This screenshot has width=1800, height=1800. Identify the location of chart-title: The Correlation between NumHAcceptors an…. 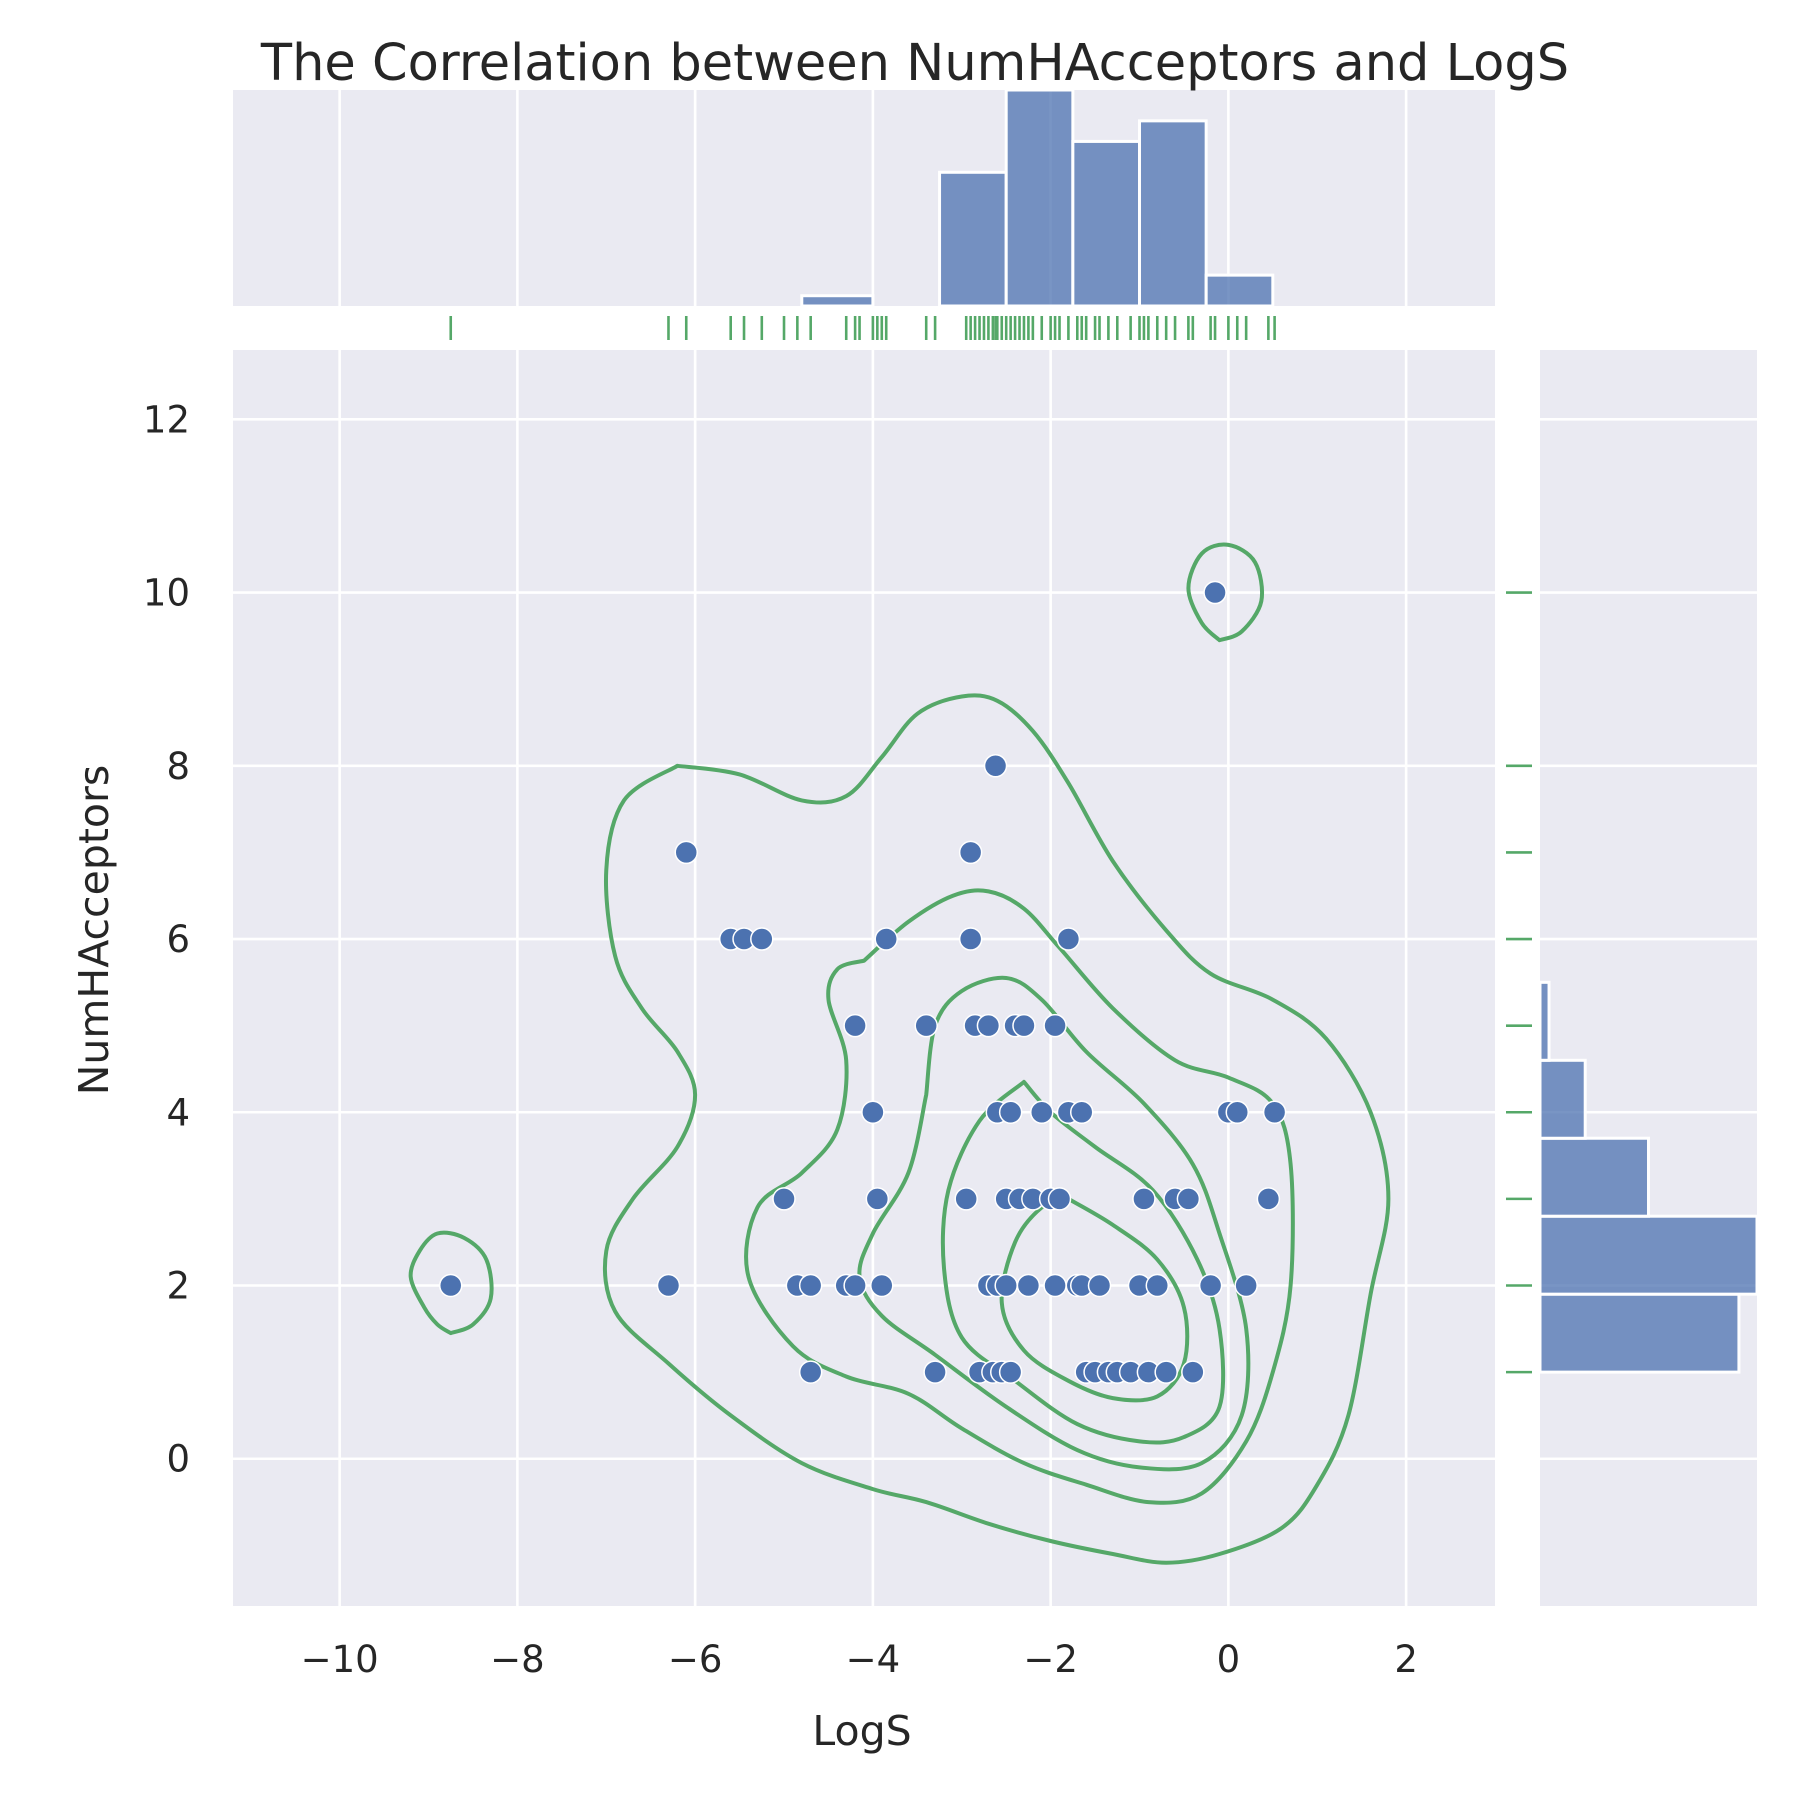
(914, 63).